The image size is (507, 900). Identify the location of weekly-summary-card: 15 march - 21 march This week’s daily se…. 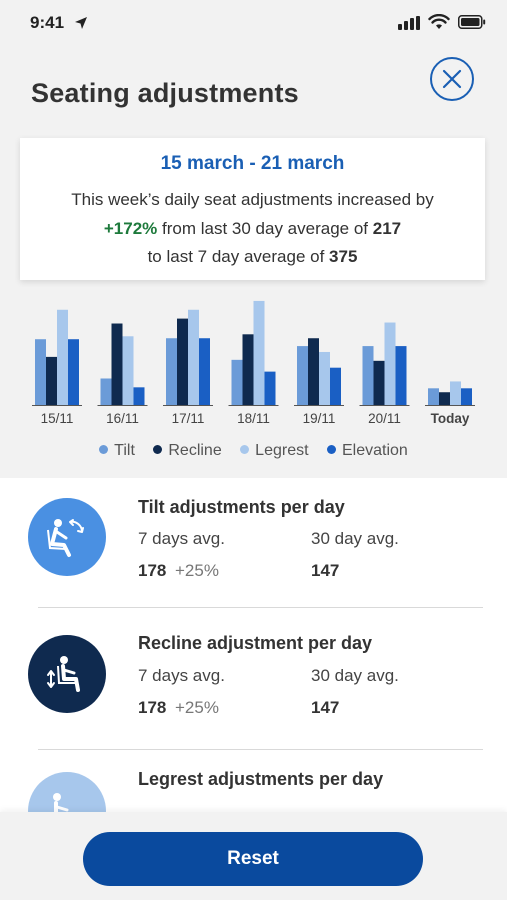
(252, 209).